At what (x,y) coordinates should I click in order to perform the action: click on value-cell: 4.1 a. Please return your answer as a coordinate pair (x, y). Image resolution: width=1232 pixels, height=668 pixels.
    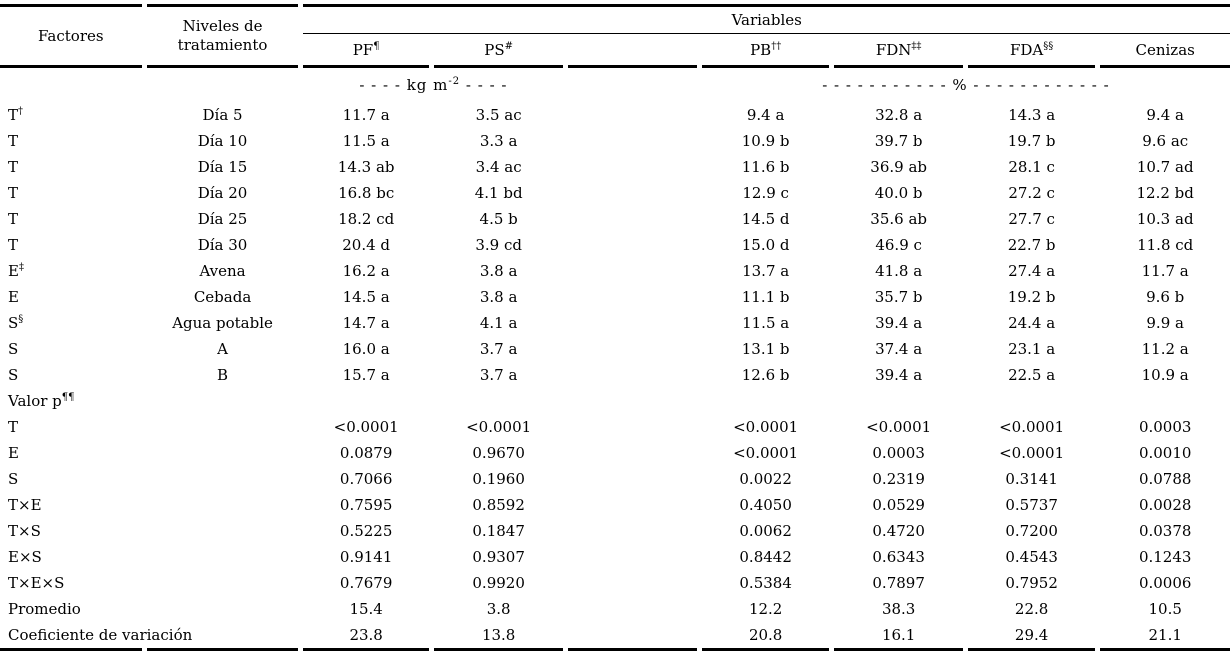
    Looking at the image, I should click on (498, 323).